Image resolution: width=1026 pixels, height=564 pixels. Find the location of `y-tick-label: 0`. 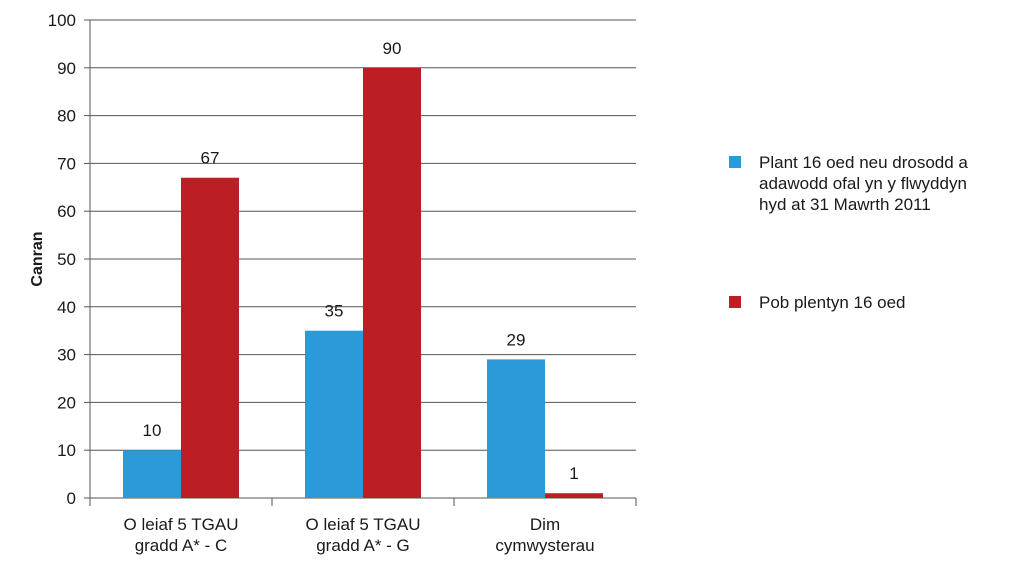

y-tick-label: 0 is located at coordinates (71, 498).